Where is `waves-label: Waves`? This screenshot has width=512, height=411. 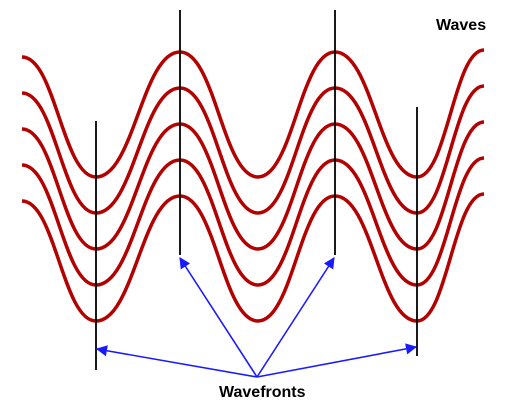 waves-label: Waves is located at coordinates (461, 25).